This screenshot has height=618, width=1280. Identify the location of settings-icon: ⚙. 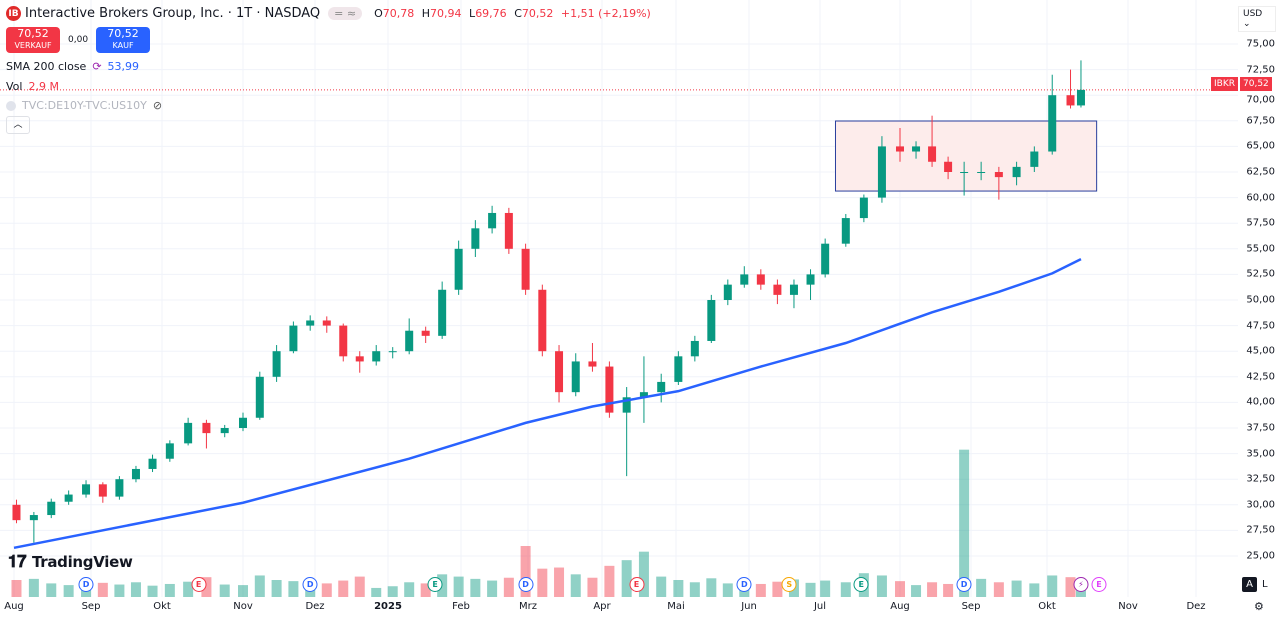
(1259, 606).